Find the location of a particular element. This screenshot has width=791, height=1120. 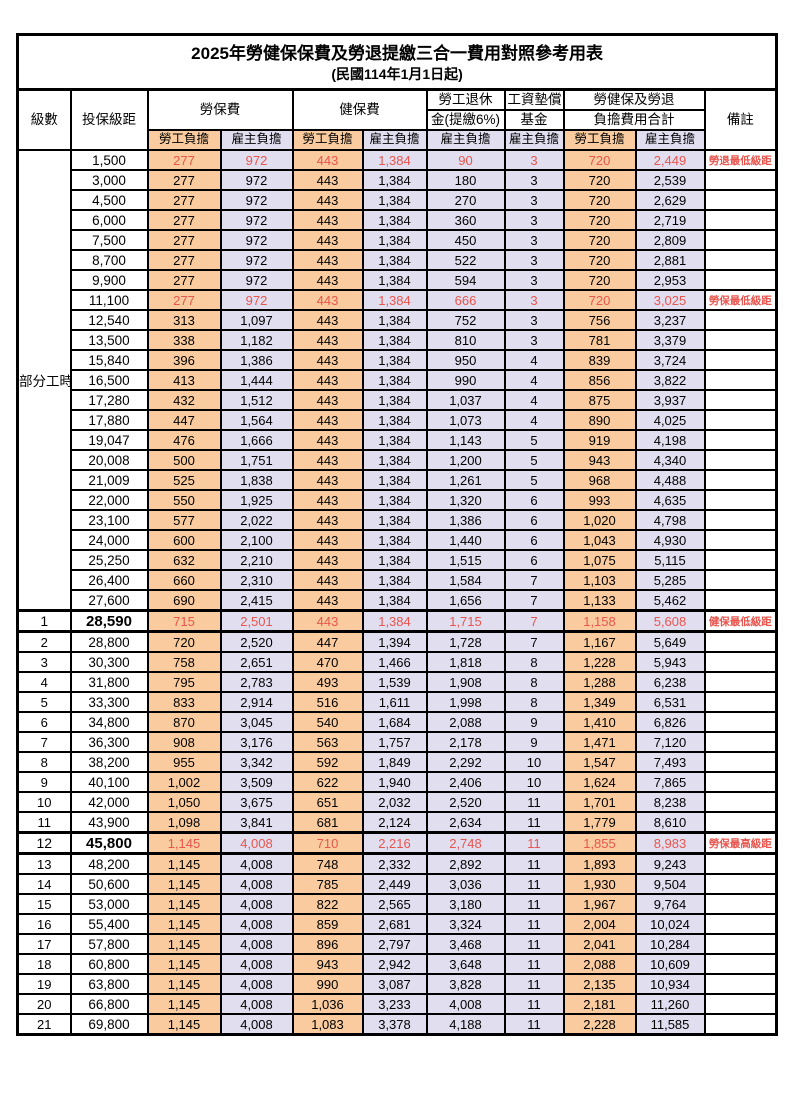

table-row: 23,100 577 2,022 443 1,384 1,386 6 1,020 4,798 is located at coordinates (398, 520).